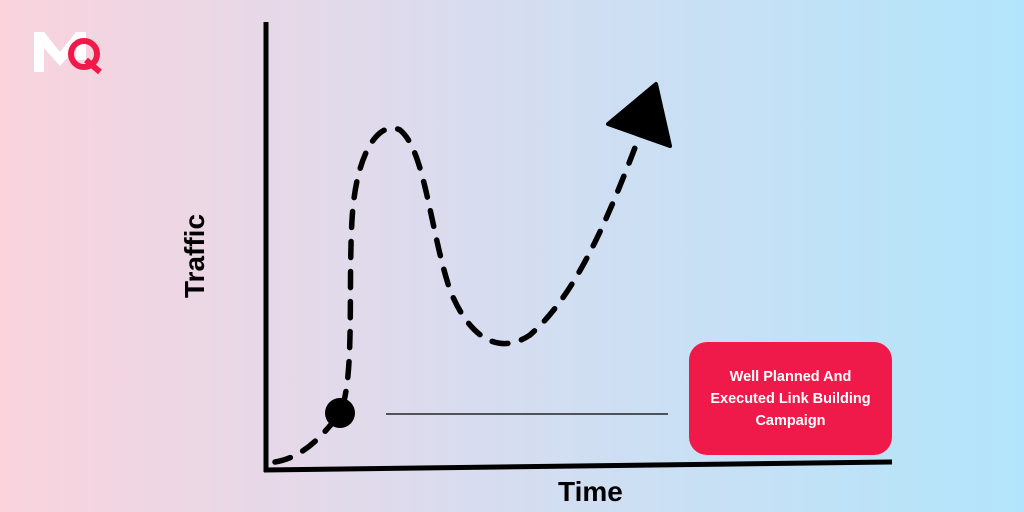 This screenshot has width=1024, height=512. I want to click on callout-line: Campaign, so click(790, 420).